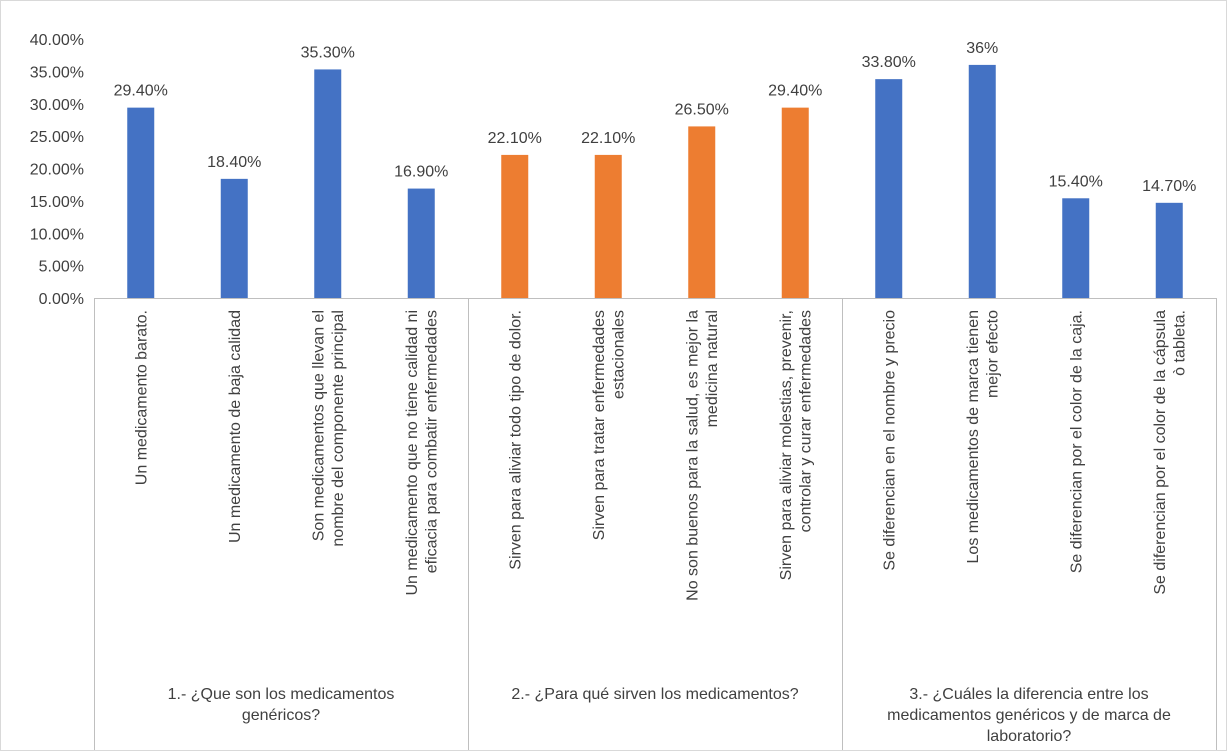 This screenshot has height=755, width=1227. I want to click on y-tick-label: 30.00%, so click(57, 105).